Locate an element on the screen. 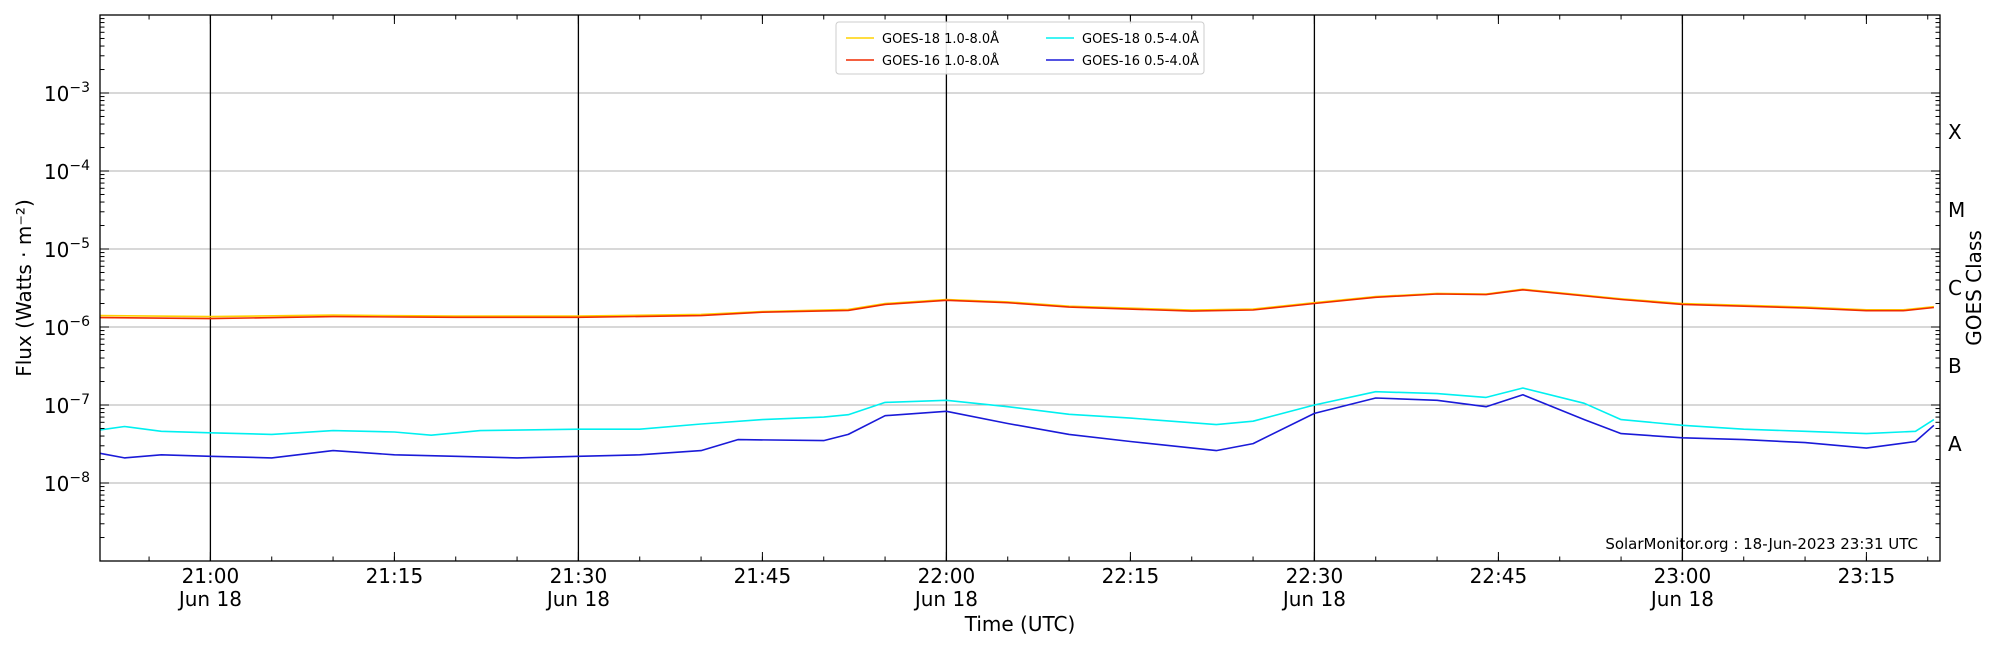  y-axis-title: Flux (Watts · m⁻²) is located at coordinates (24, 288).